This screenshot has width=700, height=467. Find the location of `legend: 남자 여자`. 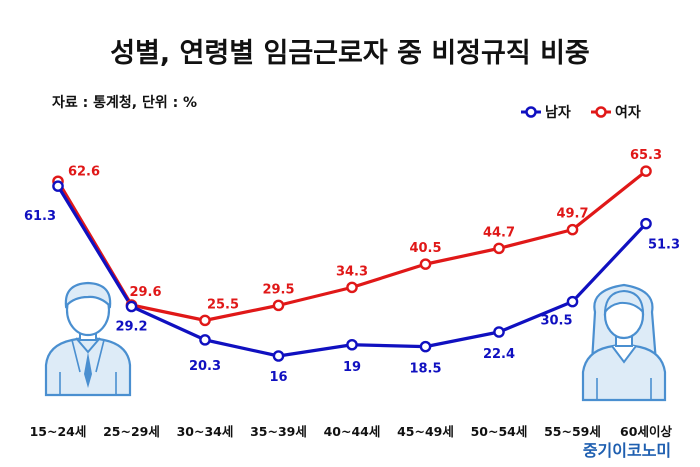

legend: 남자 여자 is located at coordinates (581, 112).